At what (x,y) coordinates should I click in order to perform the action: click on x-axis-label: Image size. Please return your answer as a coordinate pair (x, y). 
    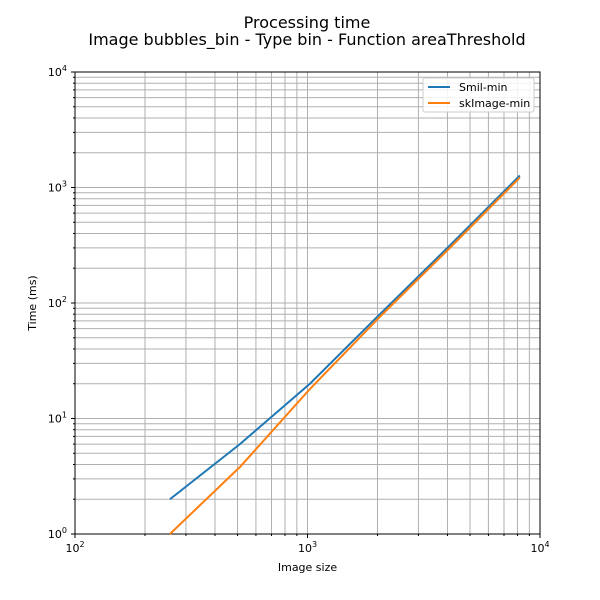
    Looking at the image, I should click on (308, 567).